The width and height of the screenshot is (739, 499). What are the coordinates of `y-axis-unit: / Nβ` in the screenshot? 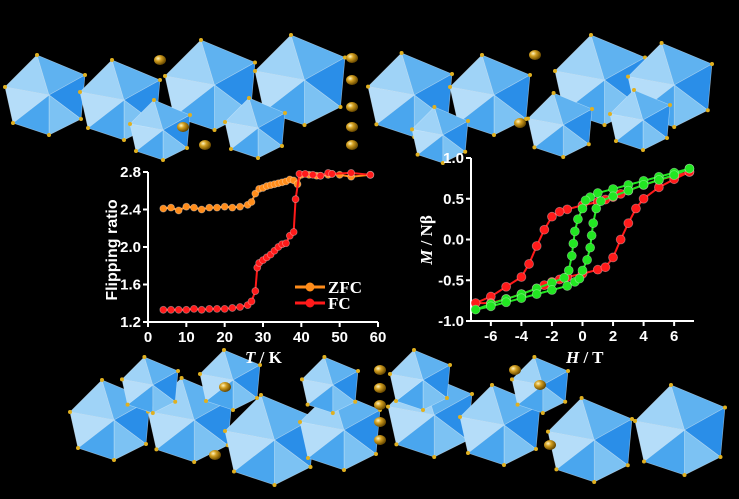 It's located at (426, 232).